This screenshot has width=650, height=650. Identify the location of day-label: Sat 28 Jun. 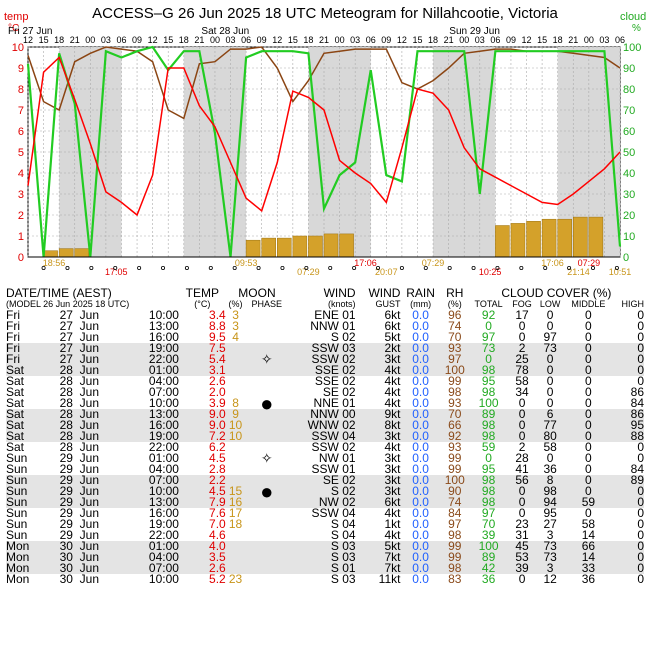
(225, 31).